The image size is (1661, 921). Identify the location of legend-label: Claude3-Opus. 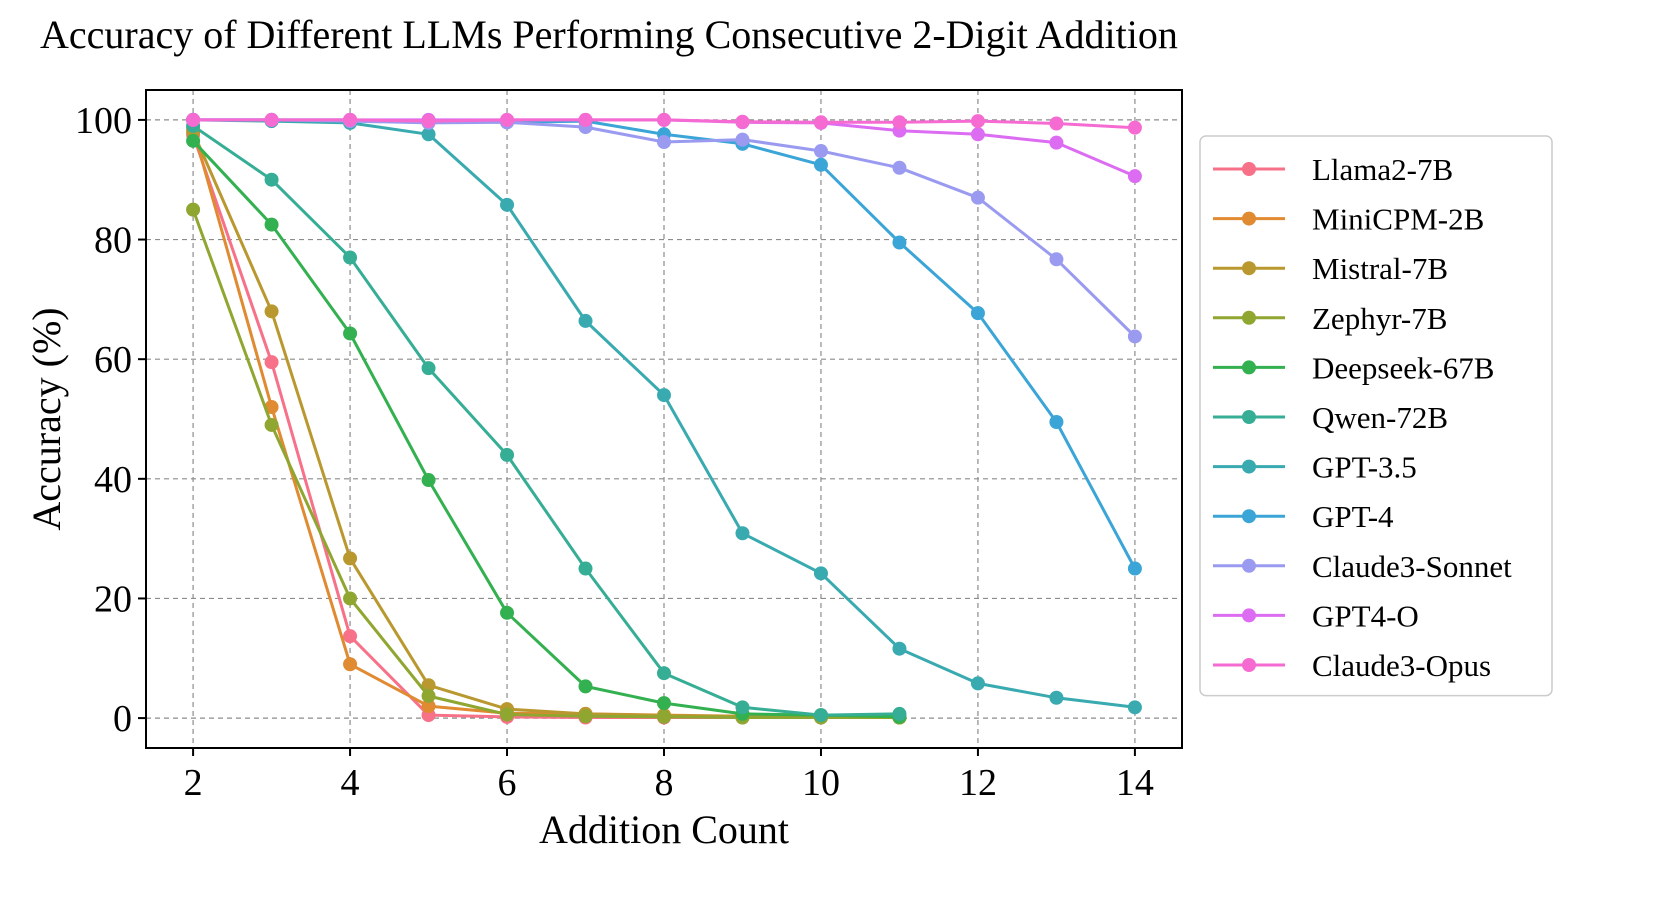
(1401, 665).